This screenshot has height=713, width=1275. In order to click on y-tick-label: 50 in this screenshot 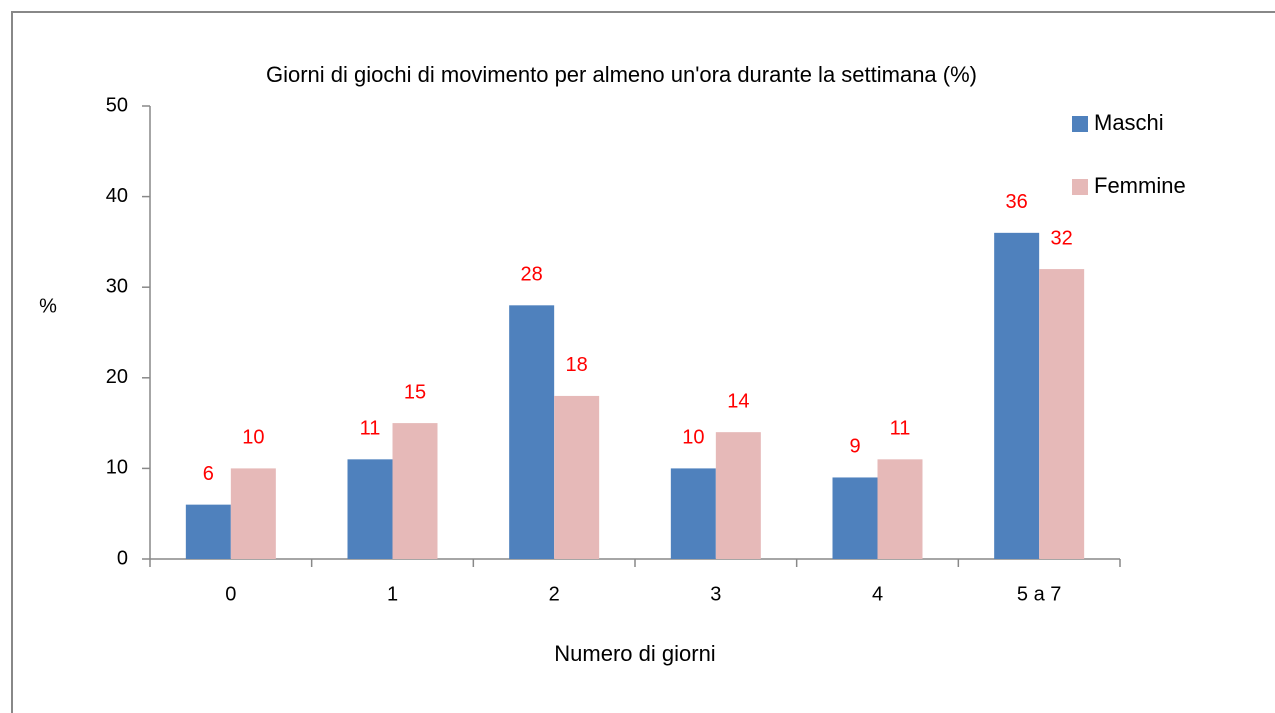, I will do `click(117, 105)`.